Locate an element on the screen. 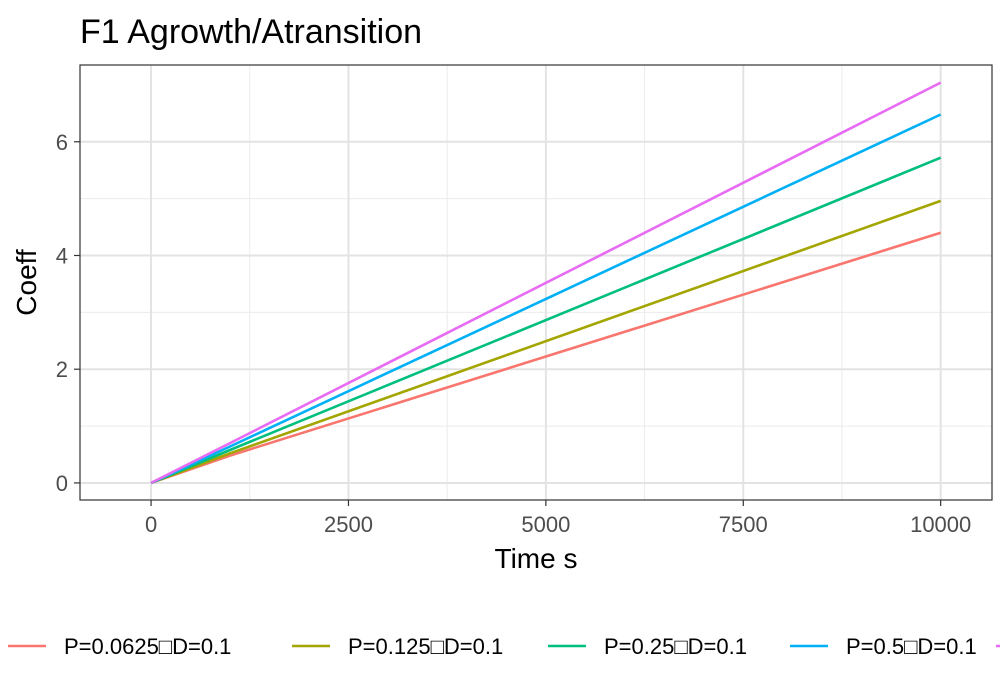 This screenshot has height=700, width=1000. y-tick-label: 0 is located at coordinates (62, 483).